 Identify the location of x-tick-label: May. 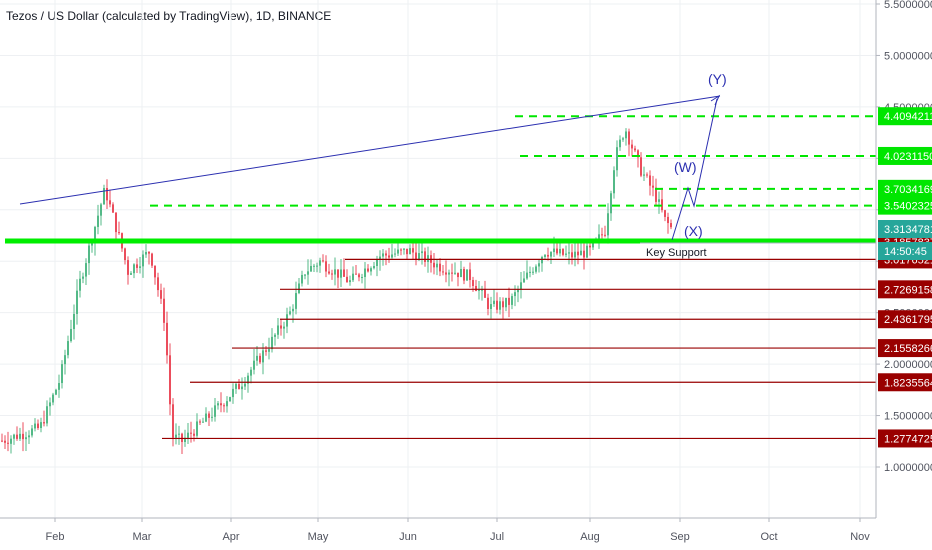
(318, 537).